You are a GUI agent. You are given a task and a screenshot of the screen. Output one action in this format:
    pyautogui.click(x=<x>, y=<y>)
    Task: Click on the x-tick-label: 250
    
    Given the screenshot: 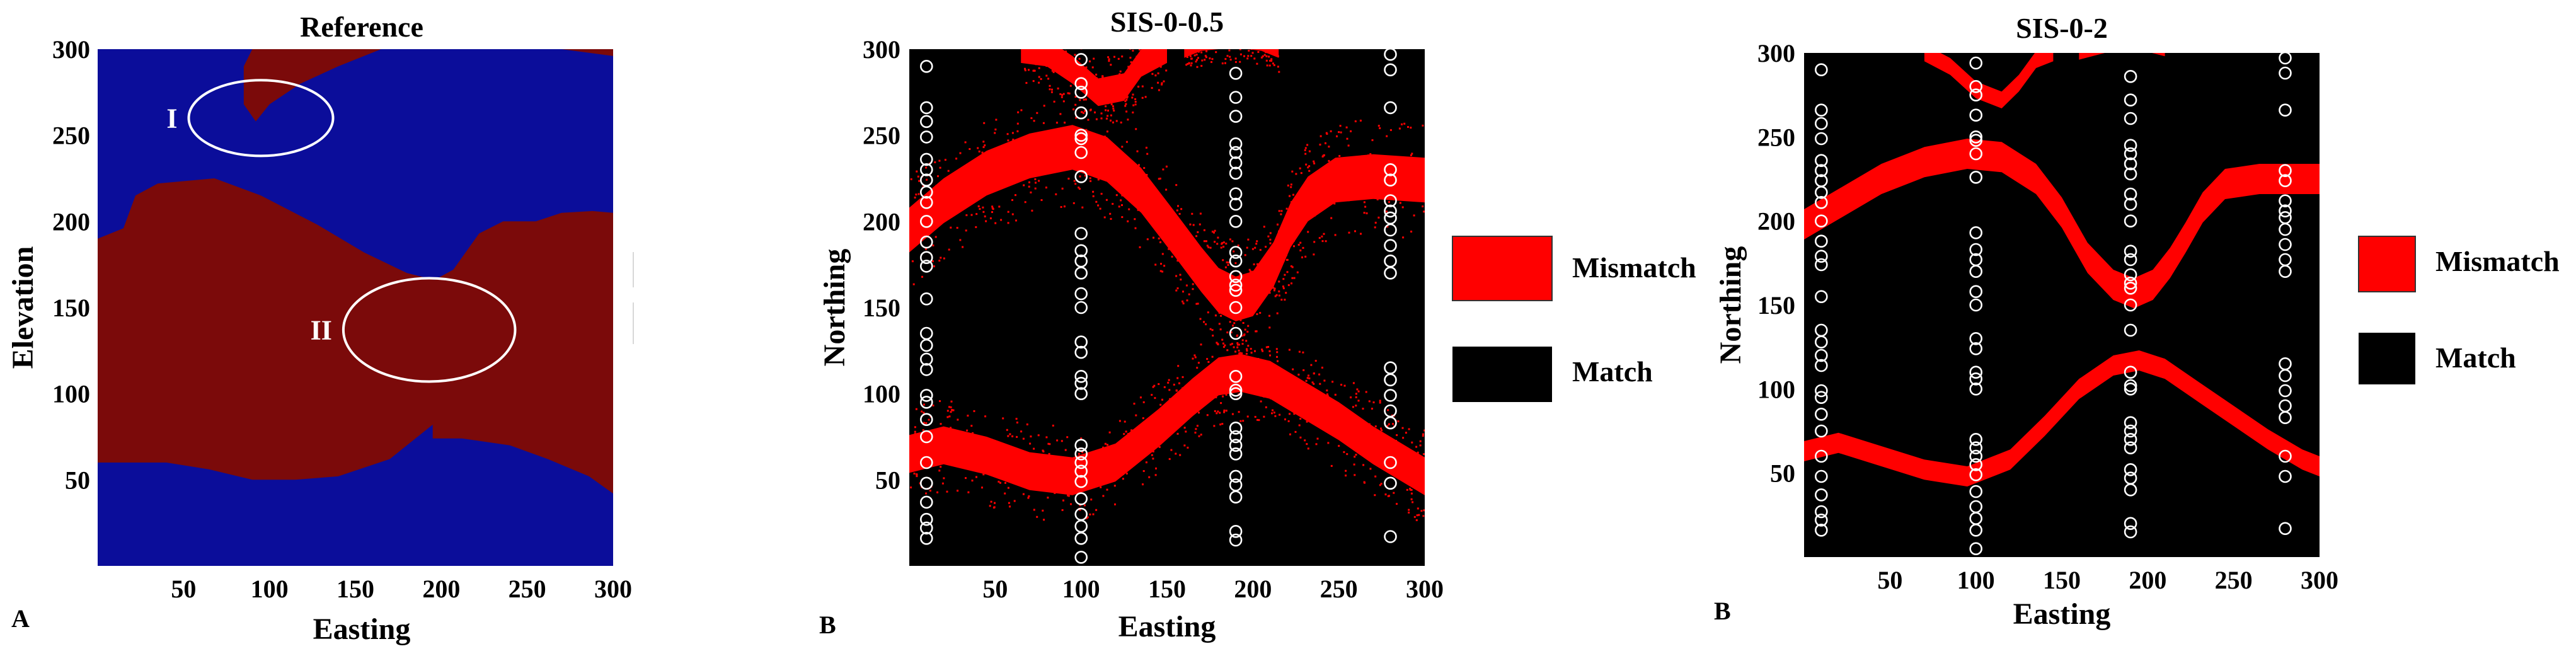 What is the action you would take?
    pyautogui.click(x=2234, y=580)
    